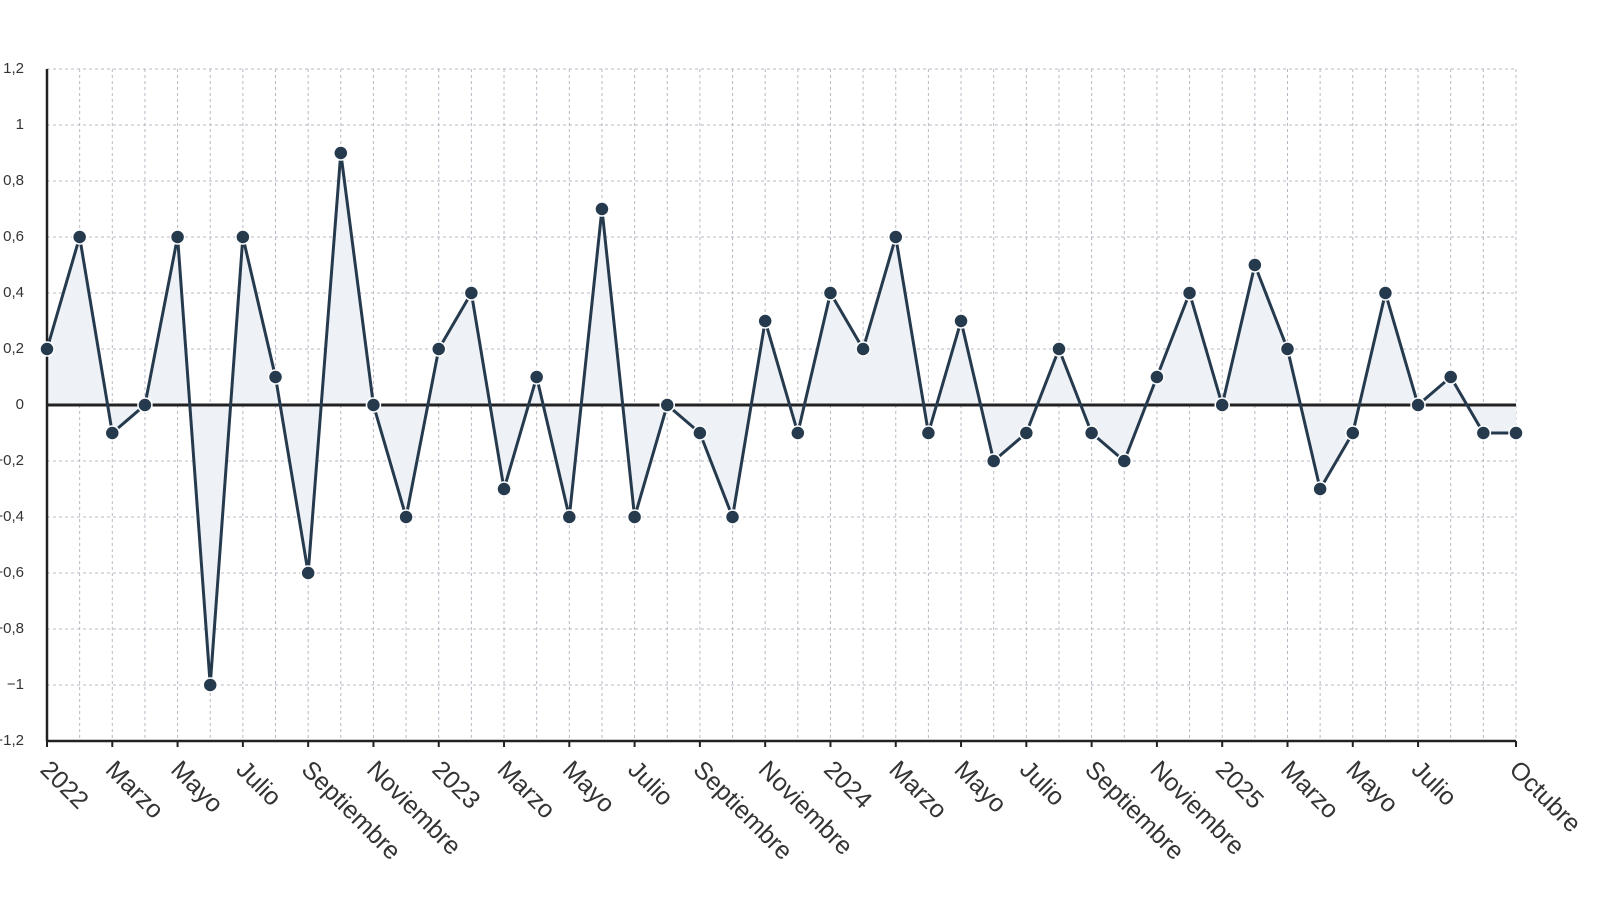 The height and width of the screenshot is (900, 1600). Describe the element at coordinates (64, 784) in the screenshot. I see `x-tick-label: 2022` at that location.